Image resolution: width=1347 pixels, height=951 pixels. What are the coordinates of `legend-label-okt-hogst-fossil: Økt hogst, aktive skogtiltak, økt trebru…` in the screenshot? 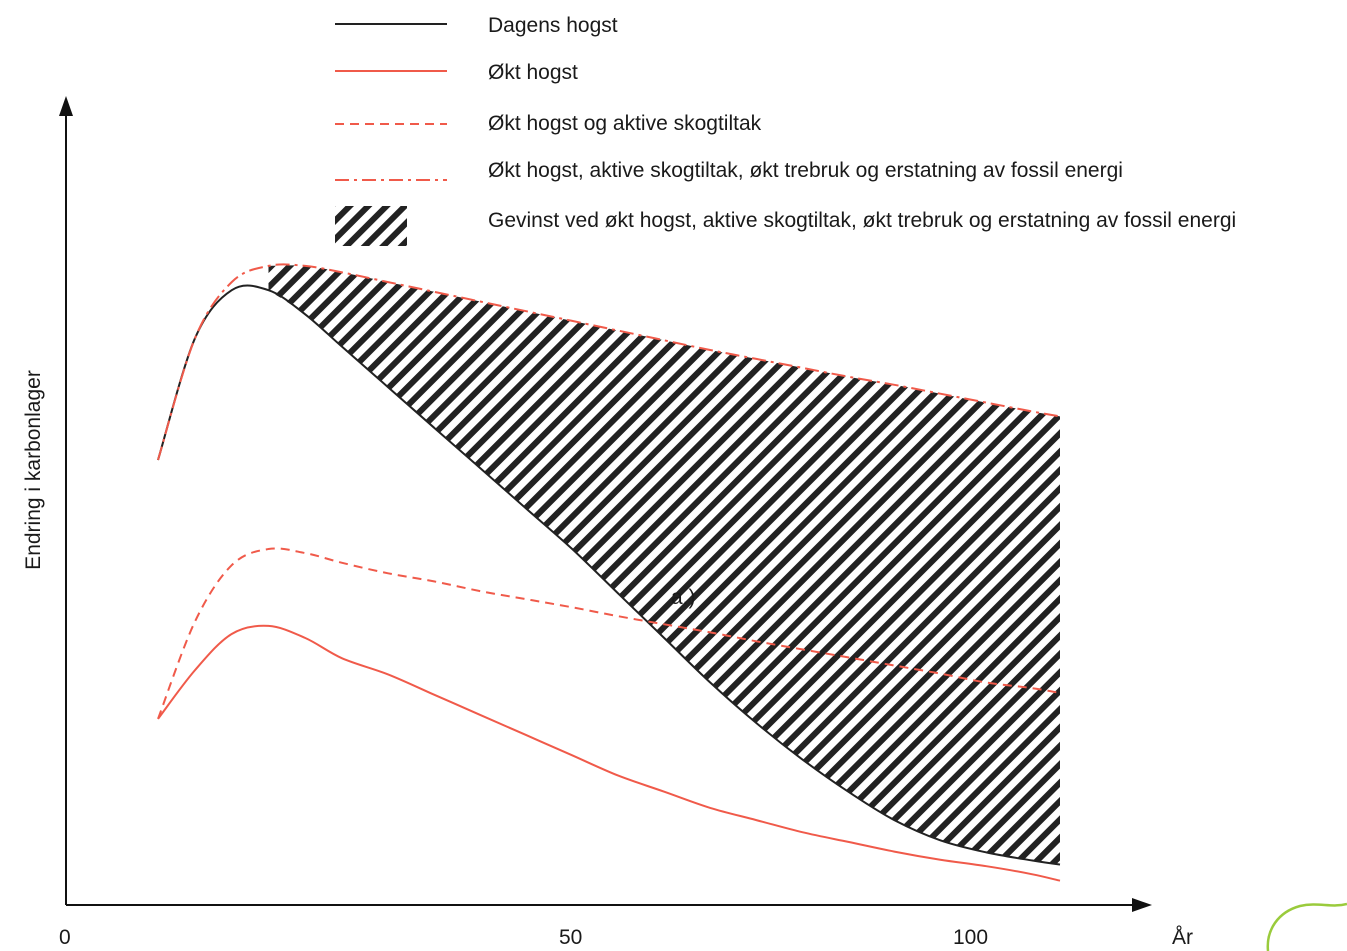 It's located at (805, 170).